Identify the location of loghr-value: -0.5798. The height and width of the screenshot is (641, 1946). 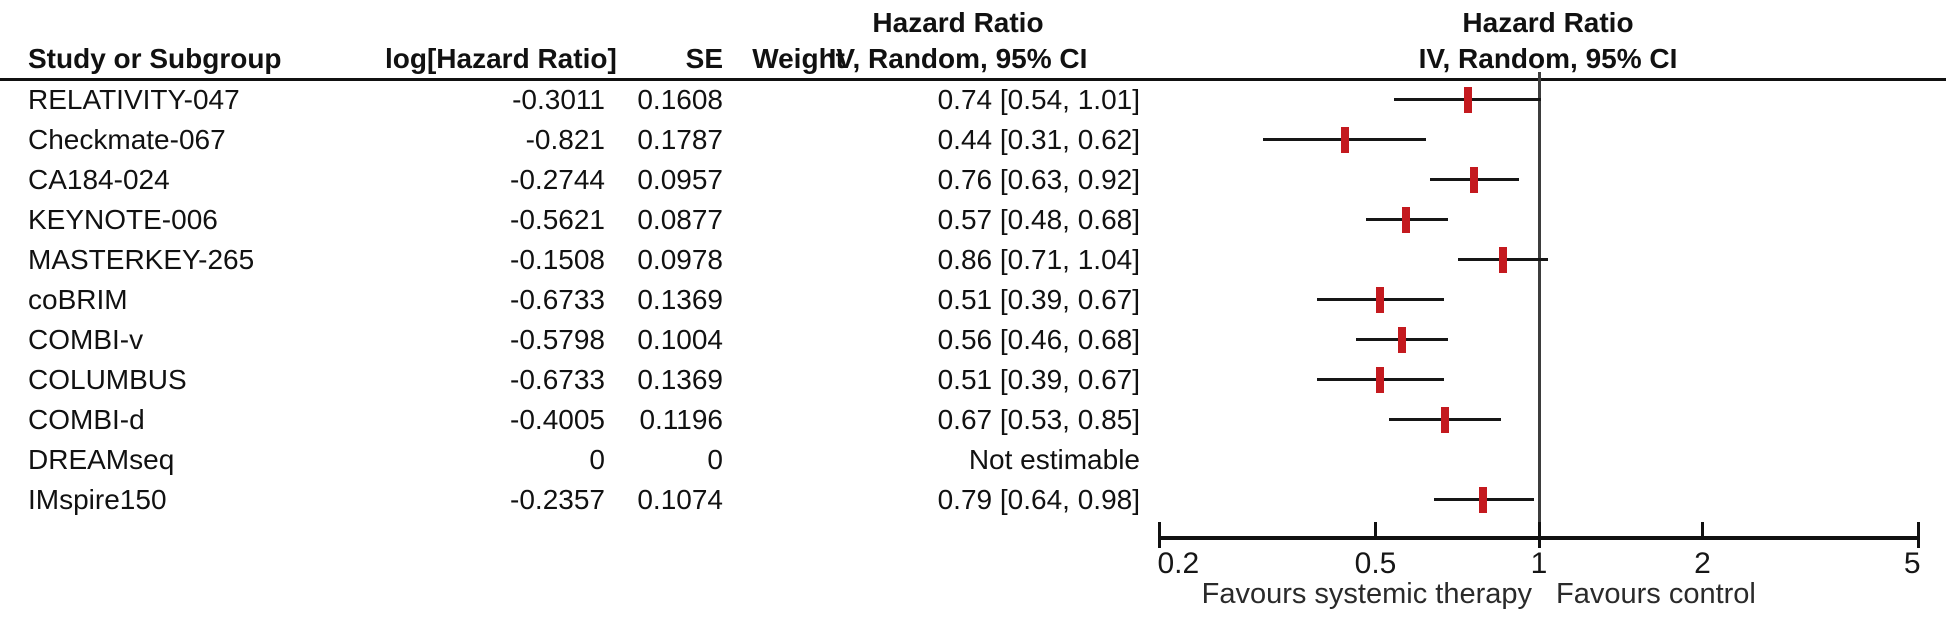
(557, 339).